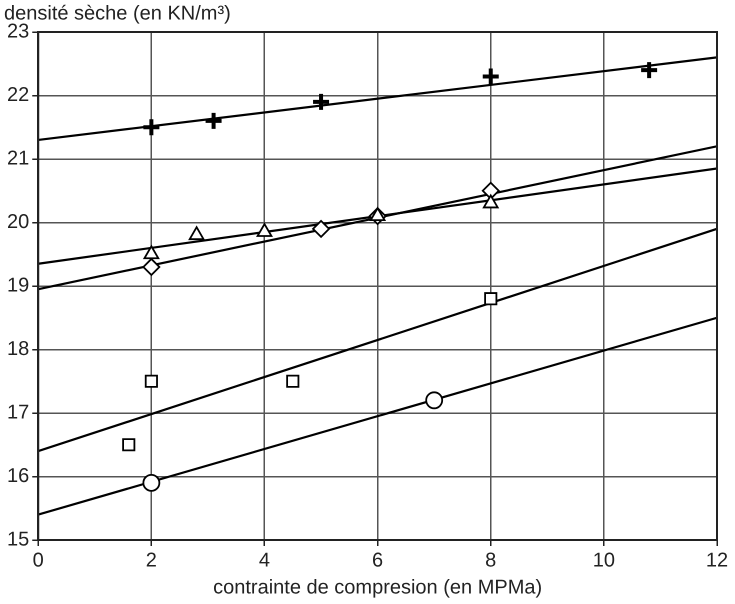 This screenshot has width=735, height=604. Describe the element at coordinates (18, 95) in the screenshot. I see `y-tick-label: 22` at that location.